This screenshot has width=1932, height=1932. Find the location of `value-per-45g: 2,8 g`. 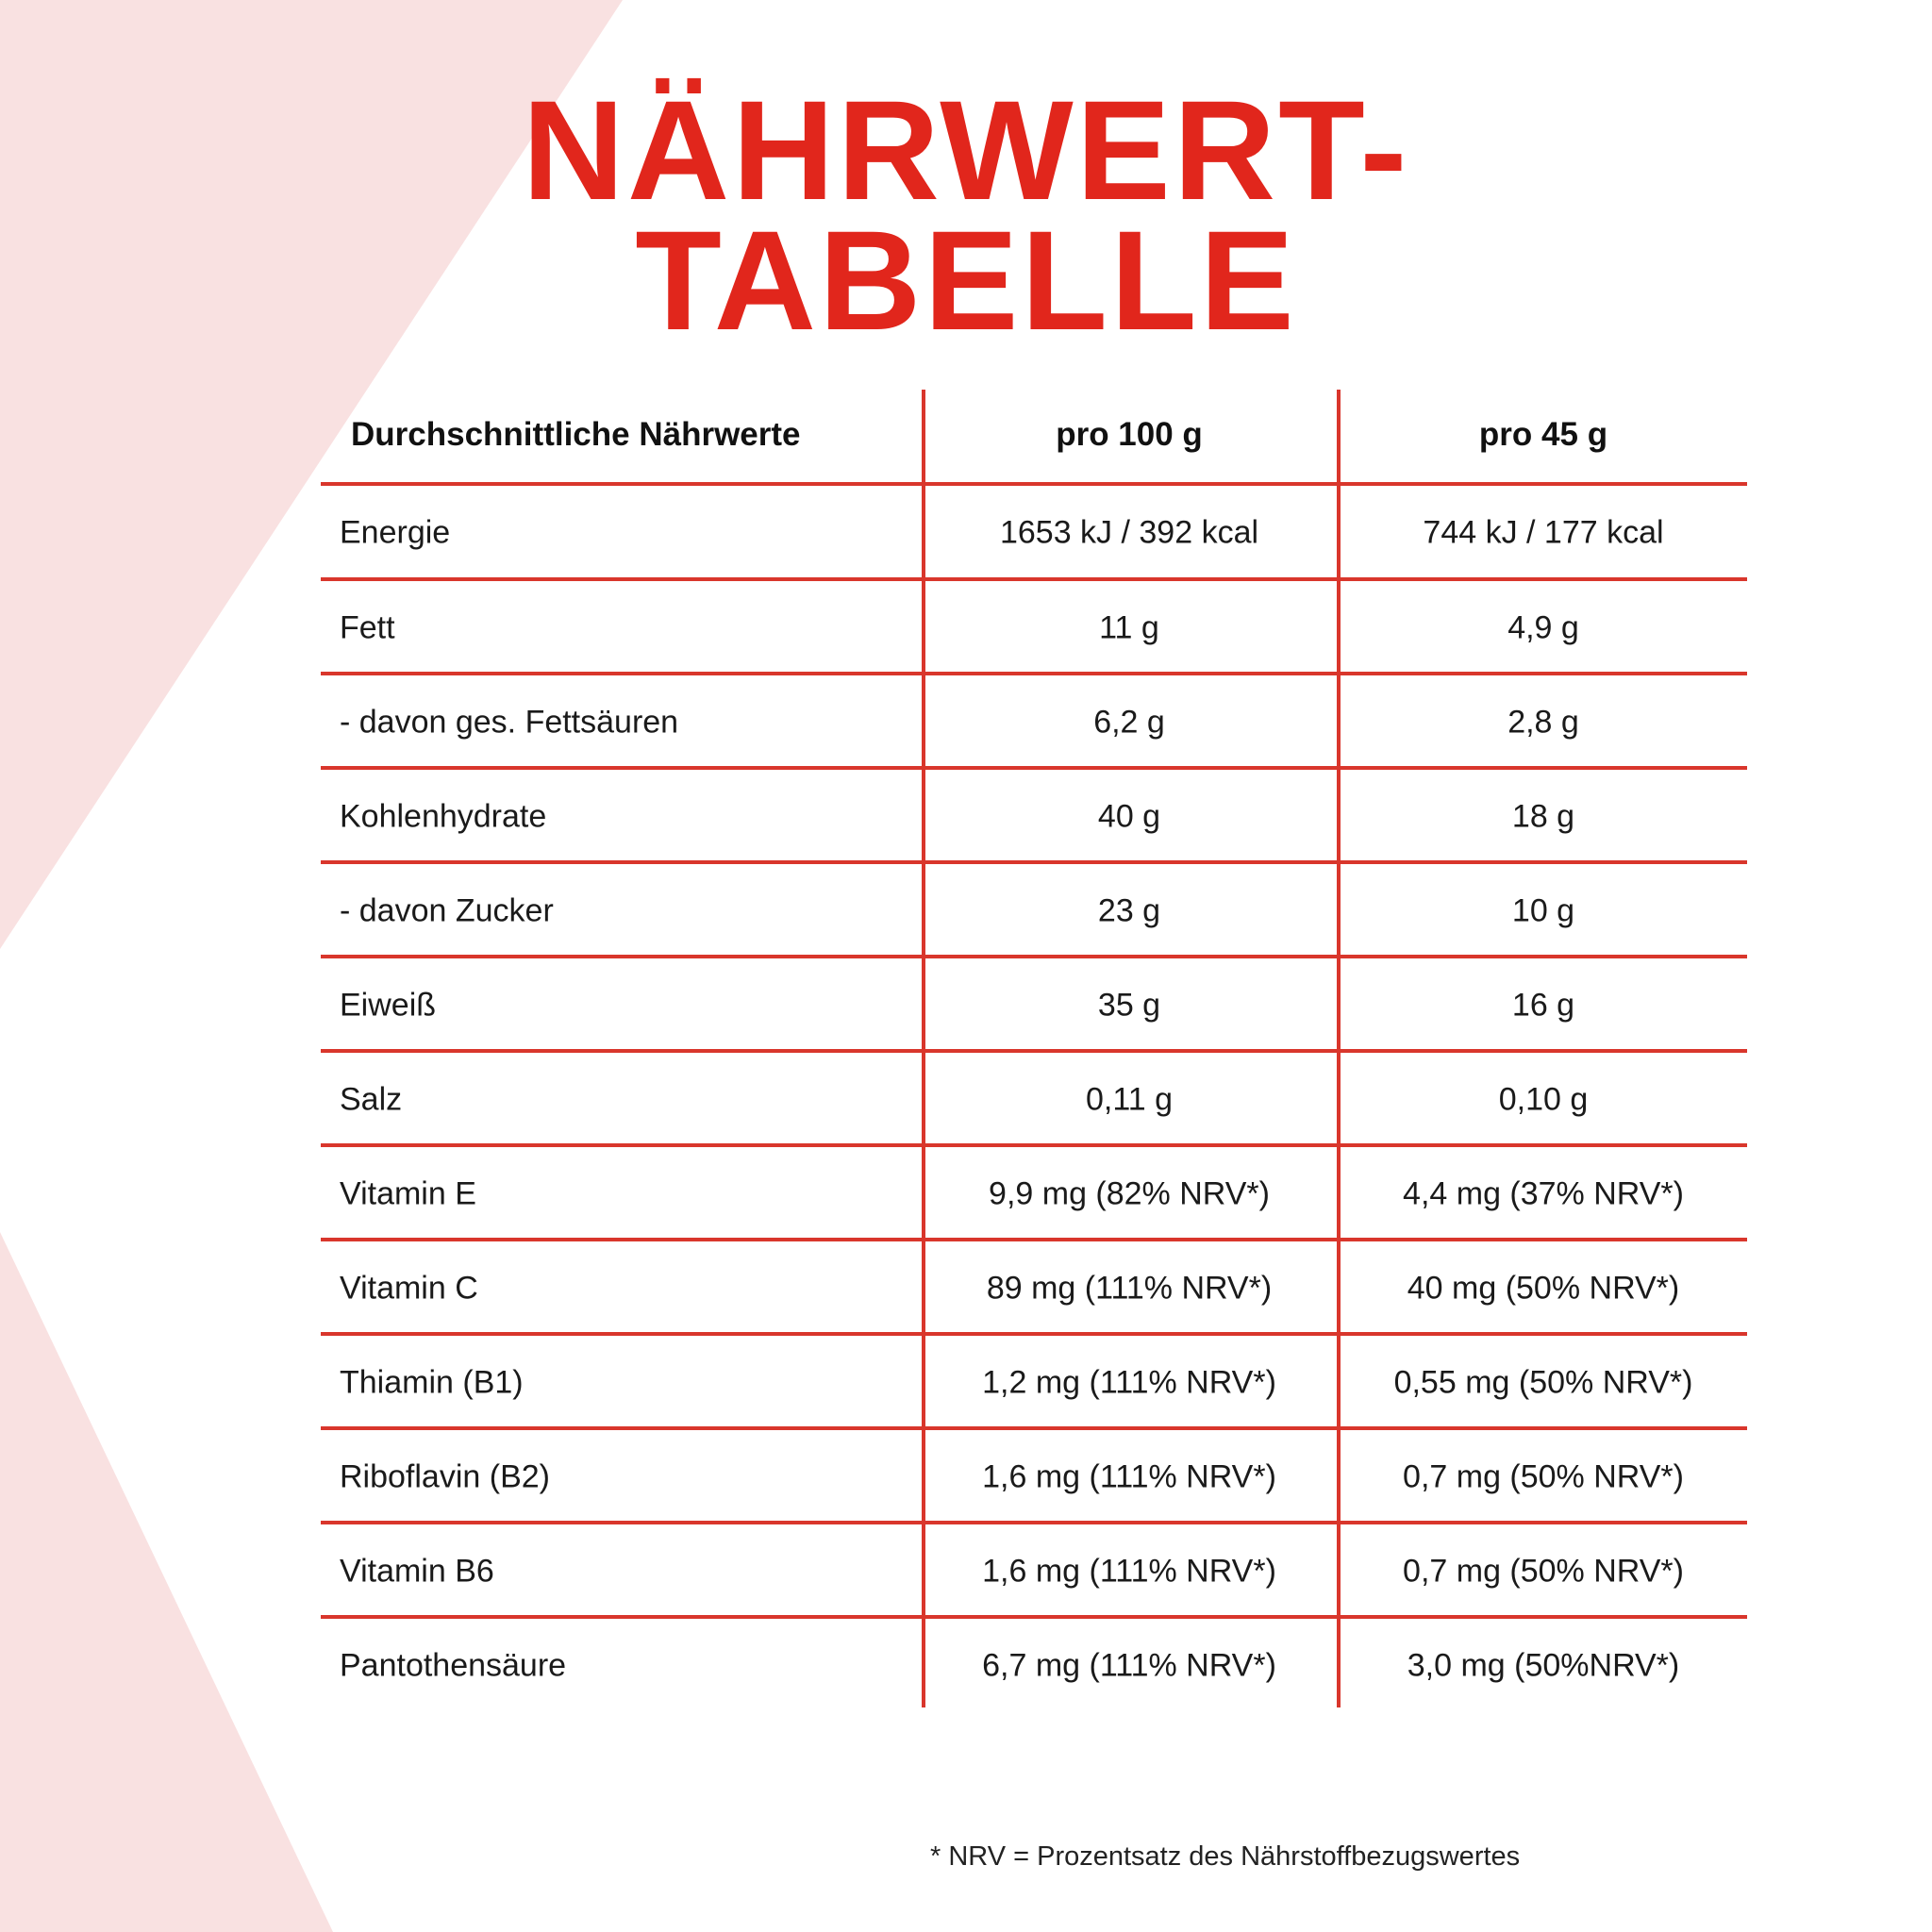

value-per-45g: 2,8 g is located at coordinates (1543, 723).